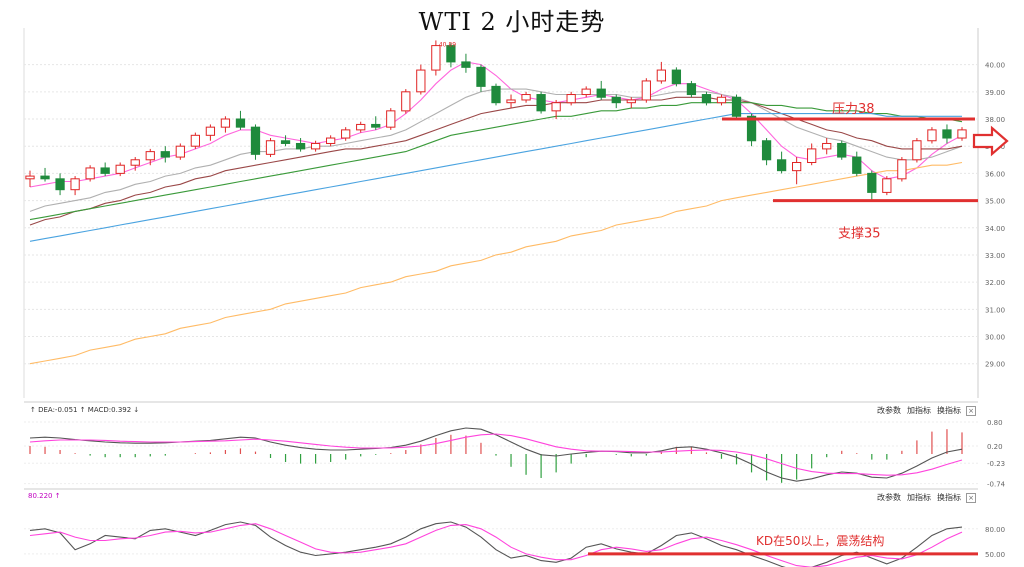 This screenshot has height=567, width=1024. I want to click on y-tick-label: 31.00, so click(995, 310).